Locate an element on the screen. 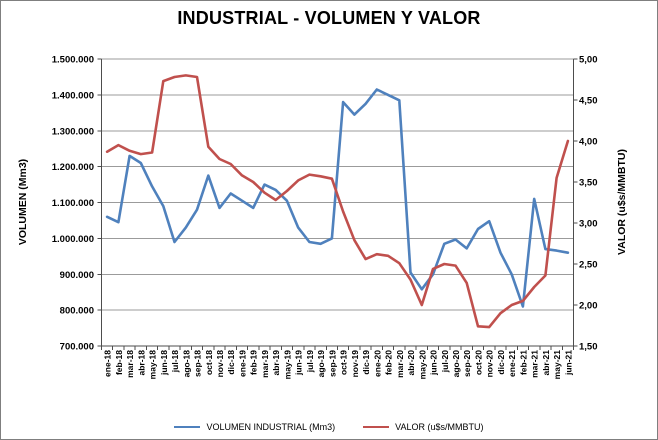 The image size is (658, 440). x-axis-category-label: dic-19 is located at coordinates (366, 362).